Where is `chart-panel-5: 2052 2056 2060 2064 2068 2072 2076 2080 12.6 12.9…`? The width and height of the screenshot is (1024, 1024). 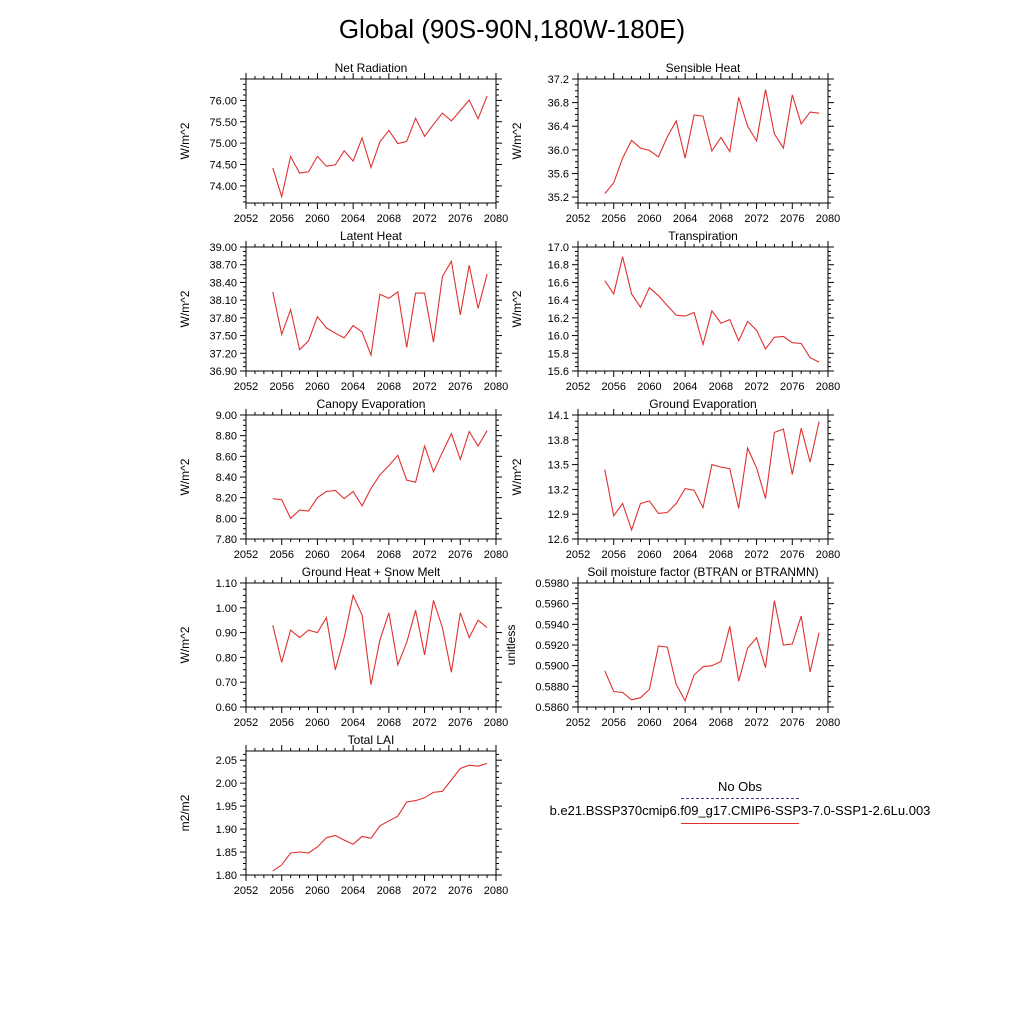 chart-panel-5: 2052 2056 2060 2064 2068 2072 2076 2080 12.6 12.9… is located at coordinates (675, 479).